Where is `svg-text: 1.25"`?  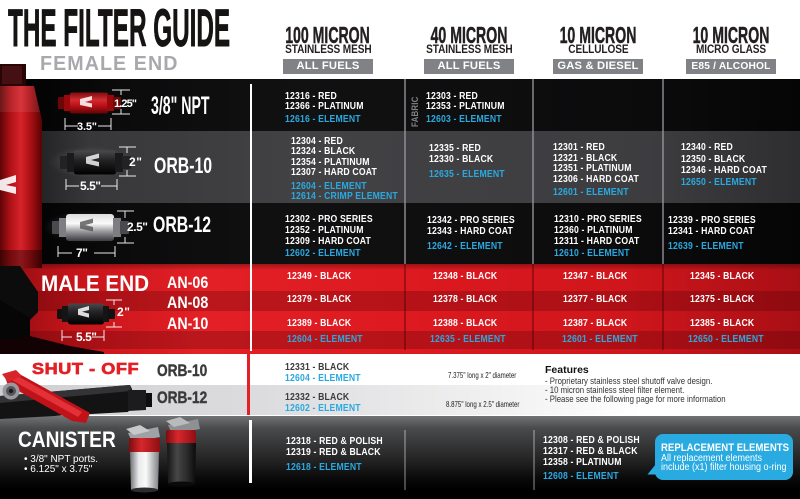
svg-text: 1.25" is located at coordinates (125, 104).